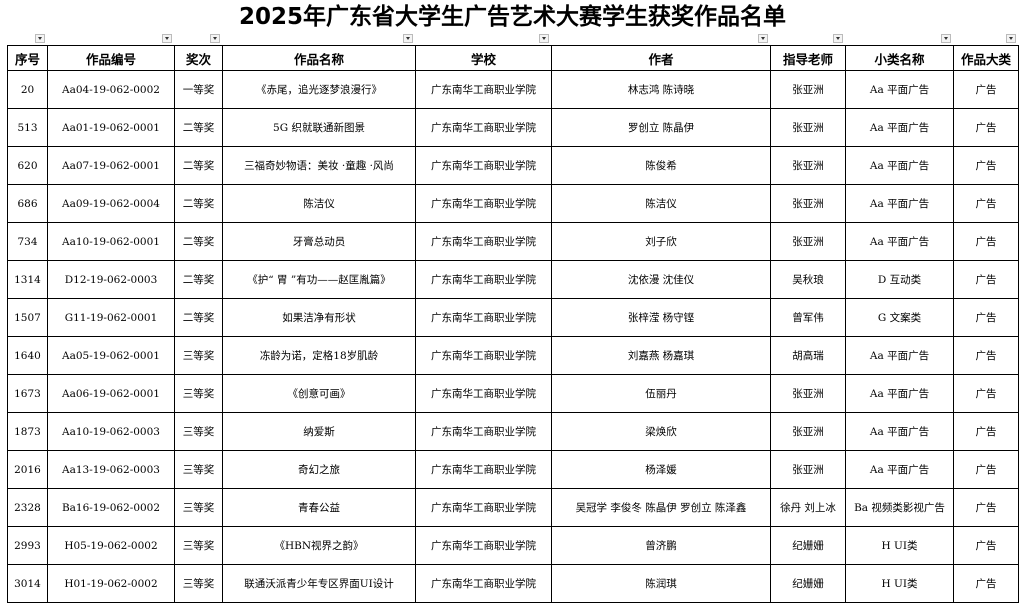 This screenshot has width=1024, height=611. Describe the element at coordinates (27, 469) in the screenshot. I see `table-cell: 2016` at that location.